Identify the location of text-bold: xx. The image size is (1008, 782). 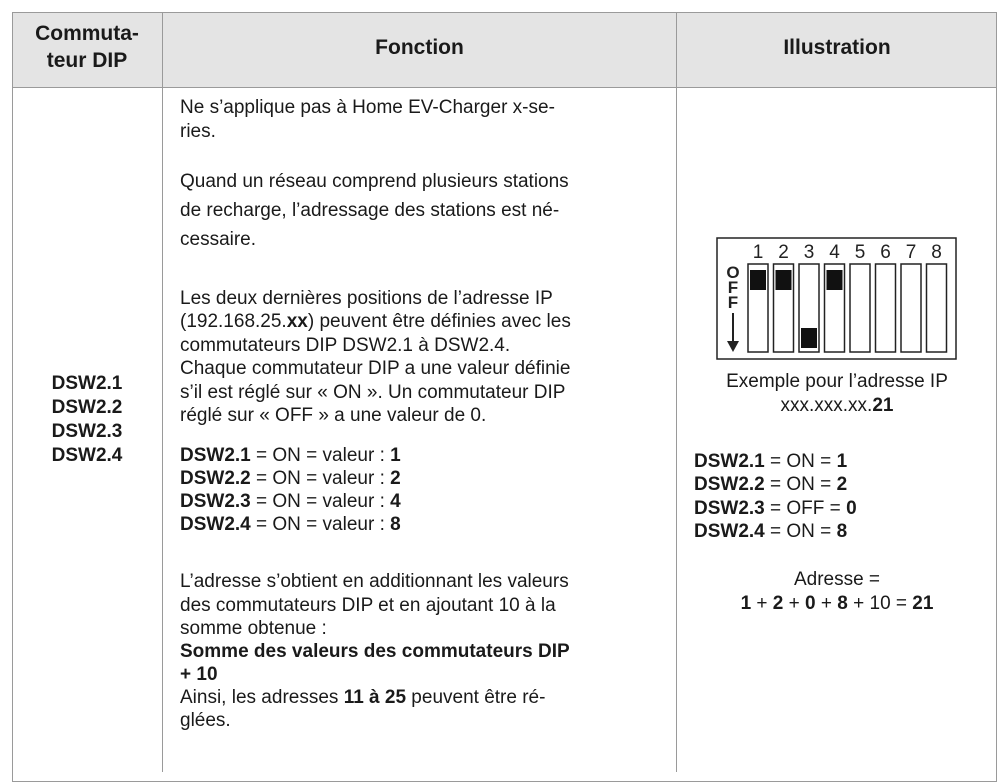
(297, 321).